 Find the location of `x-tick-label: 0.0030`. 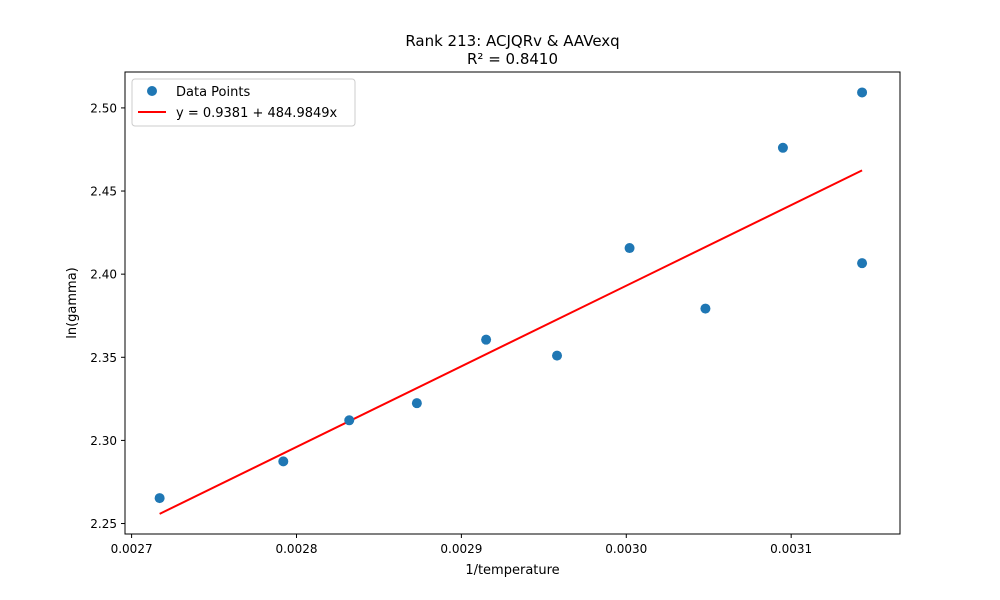

x-tick-label: 0.0030 is located at coordinates (626, 549).